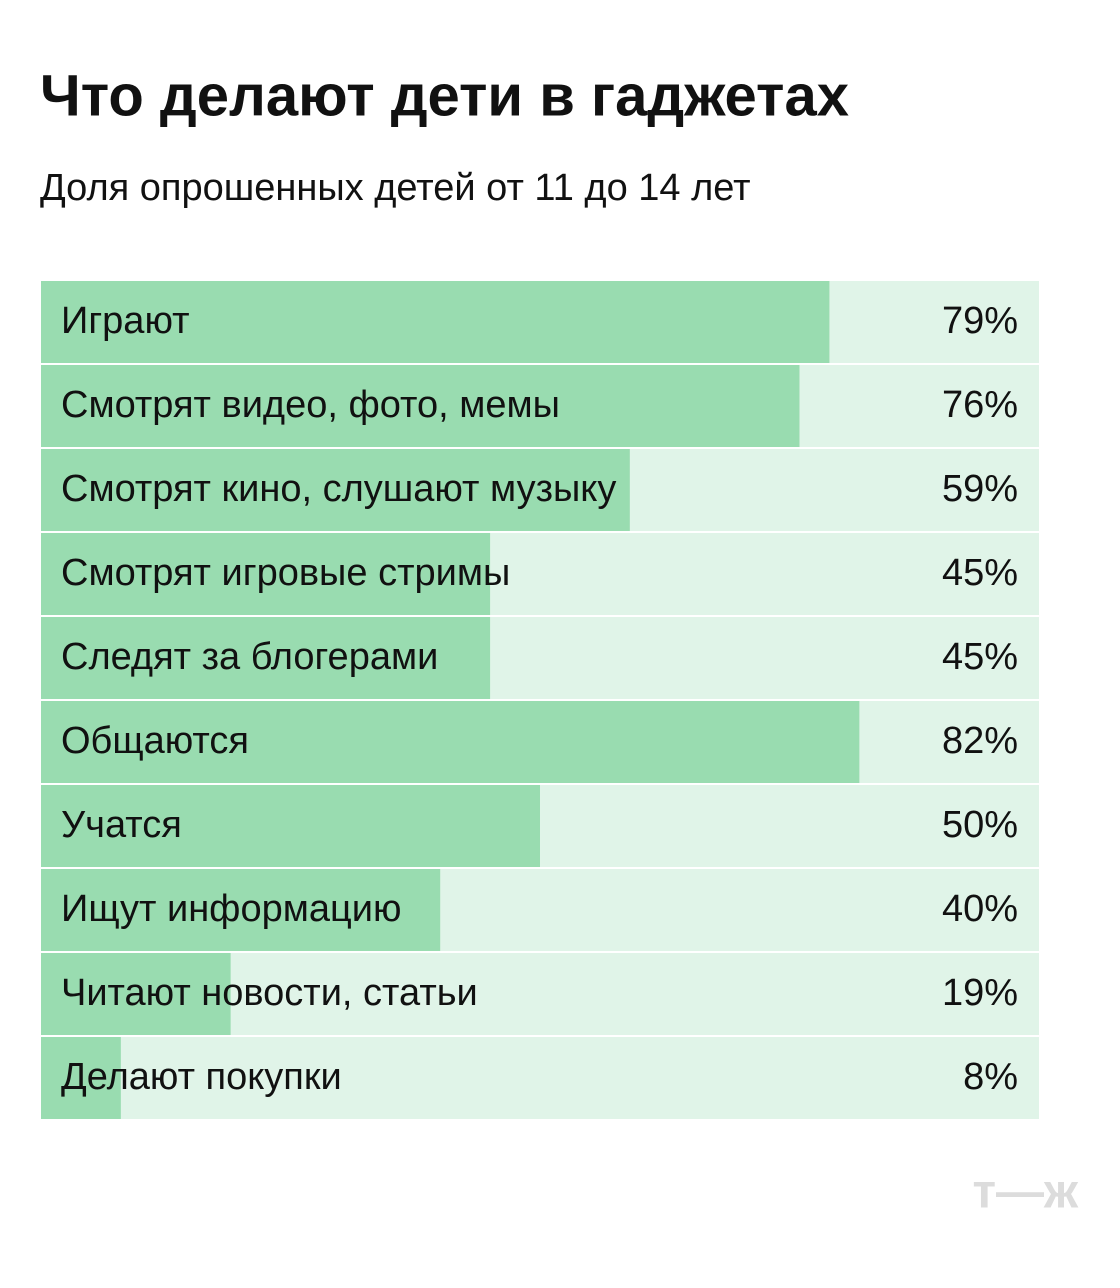 The width and height of the screenshot is (1120, 1288). What do you see at coordinates (540, 1078) in the screenshot?
I see `bar-track` at bounding box center [540, 1078].